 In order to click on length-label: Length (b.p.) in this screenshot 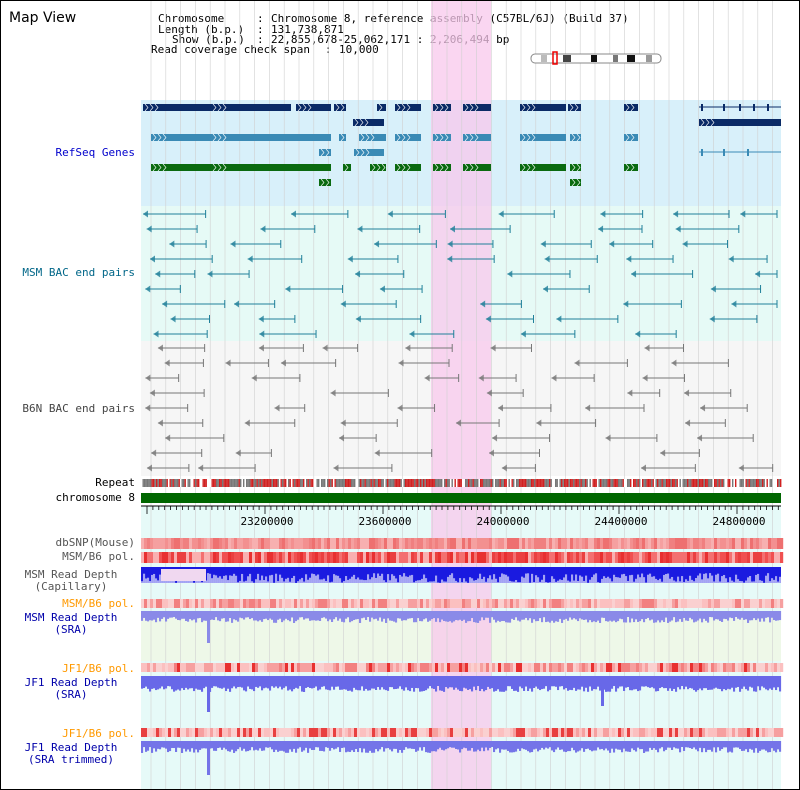, I will do `click(201, 29)`.